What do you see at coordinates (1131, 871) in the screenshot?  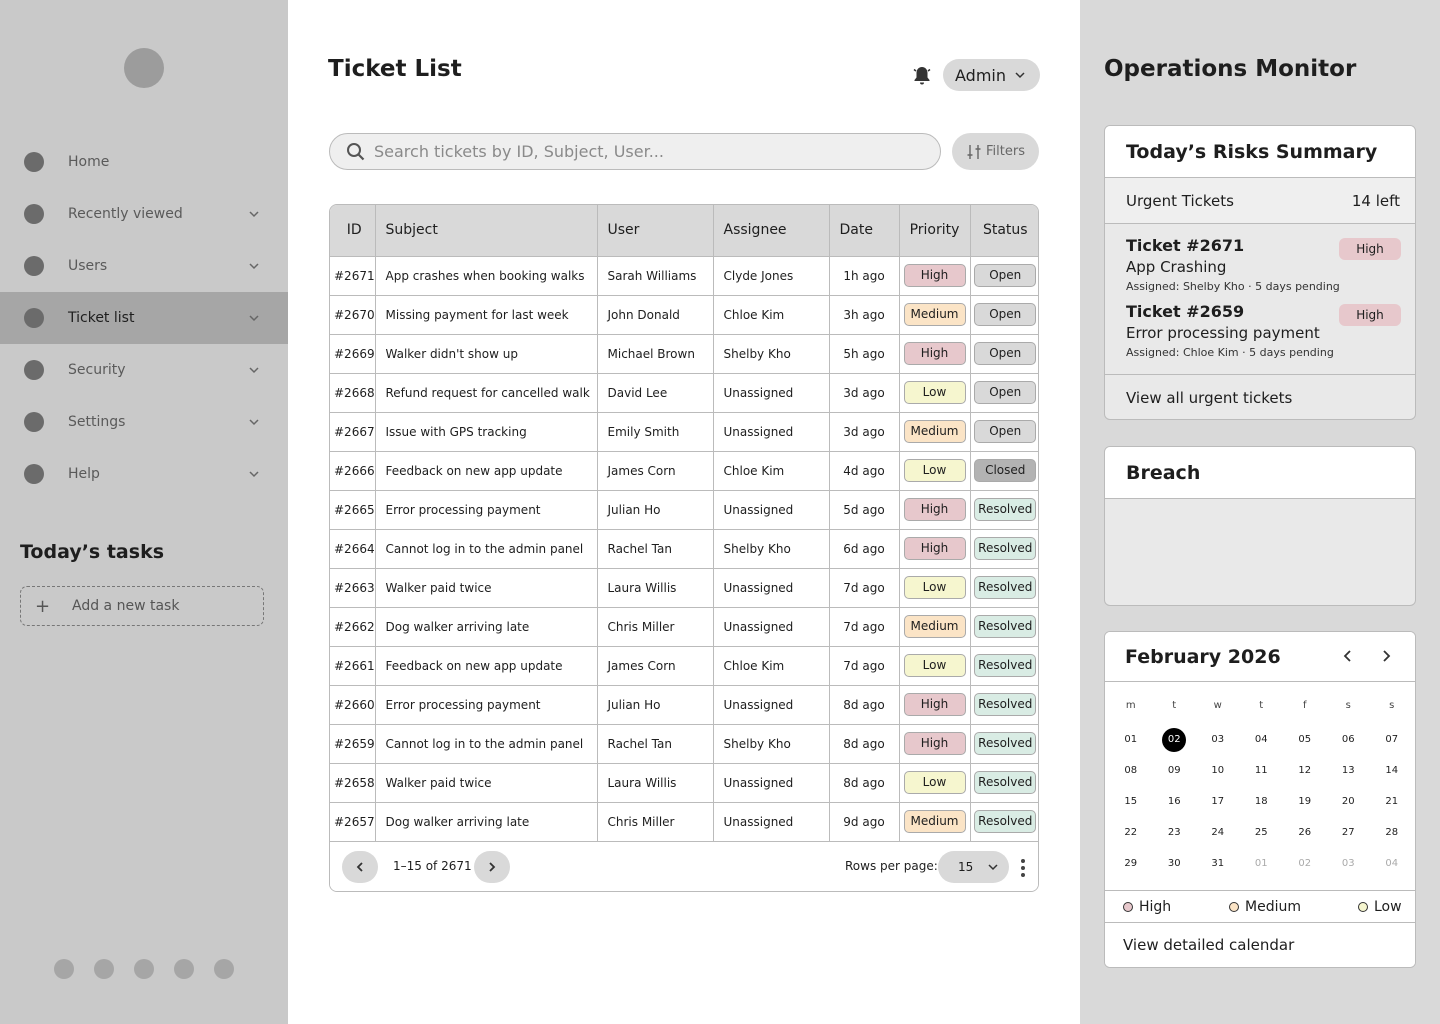 I see `calendar-day: 29` at bounding box center [1131, 871].